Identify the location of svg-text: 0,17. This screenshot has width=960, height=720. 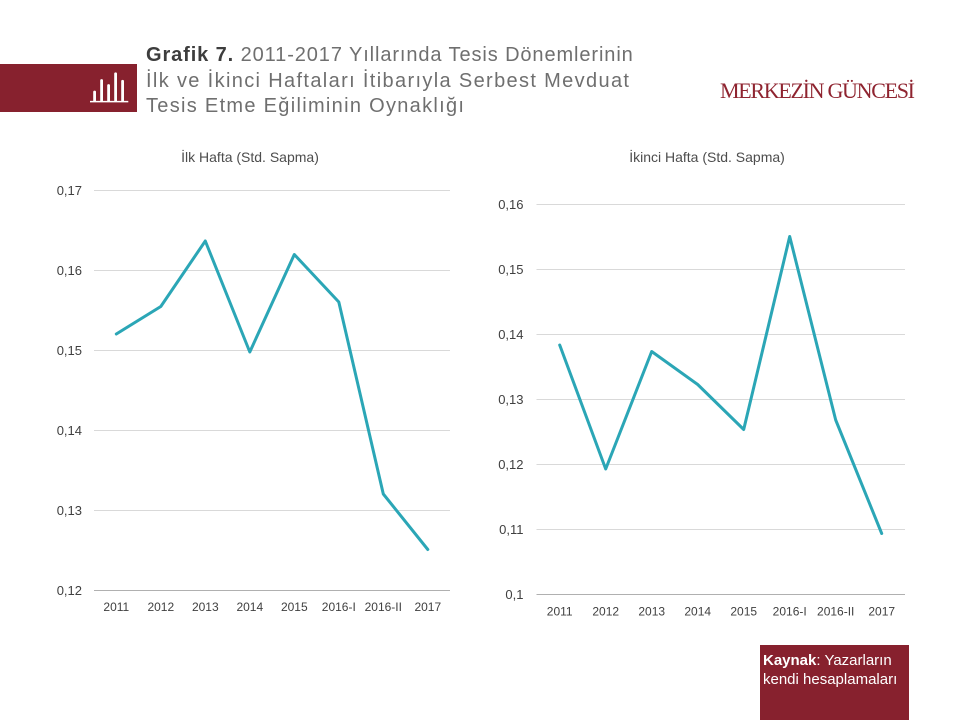
(69, 190).